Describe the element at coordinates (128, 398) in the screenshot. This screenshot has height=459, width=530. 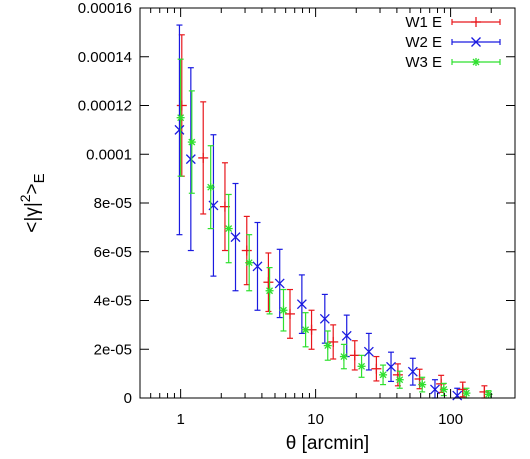
I see `y-tick-label: 0` at that location.